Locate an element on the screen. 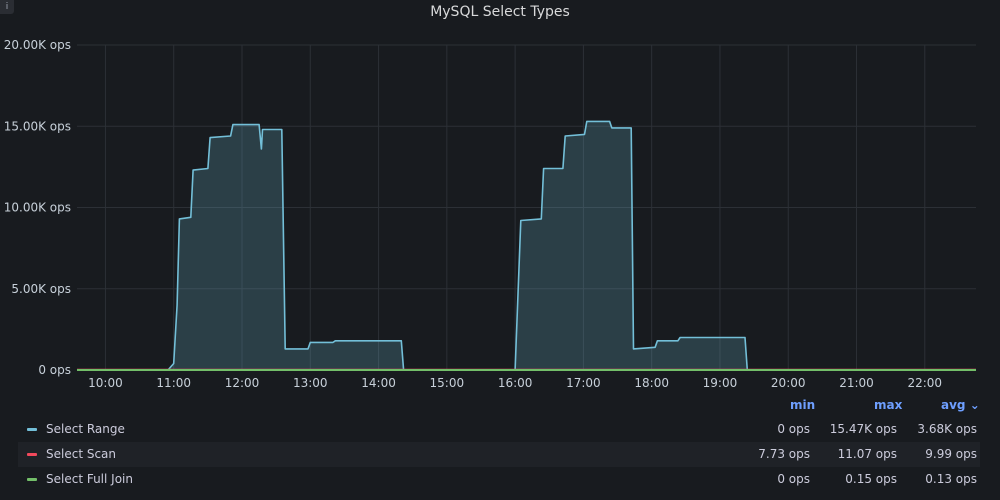 This screenshot has width=1000, height=500. x-tick-label: 16:00 is located at coordinates (515, 383).